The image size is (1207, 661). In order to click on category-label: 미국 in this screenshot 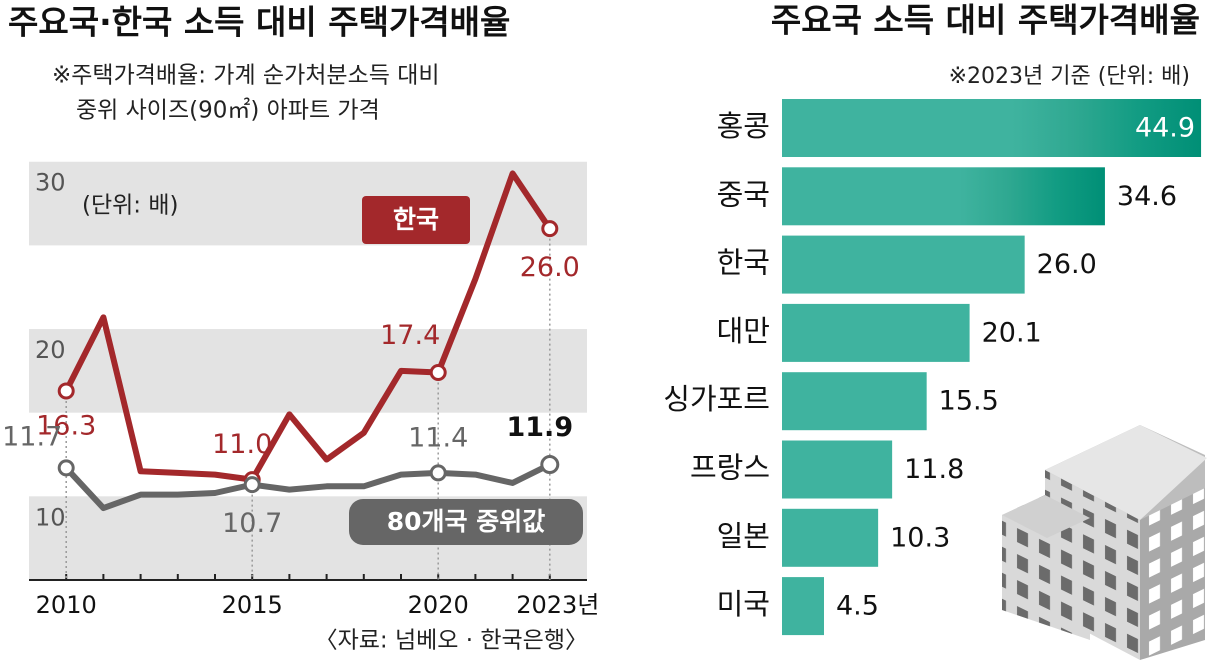, I will do `click(743, 604)`.